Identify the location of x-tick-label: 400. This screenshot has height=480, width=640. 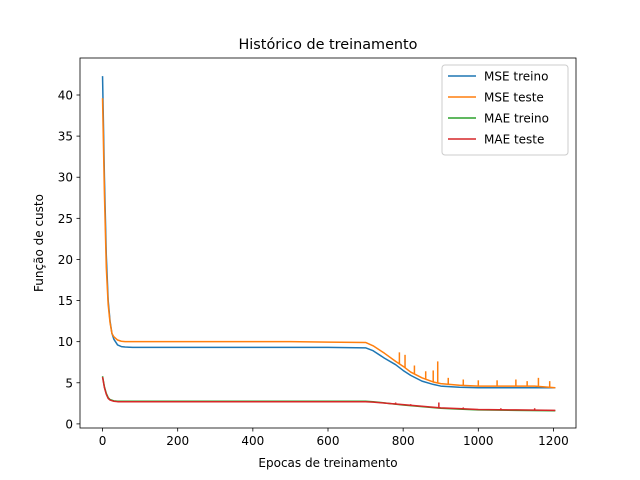
(252, 441).